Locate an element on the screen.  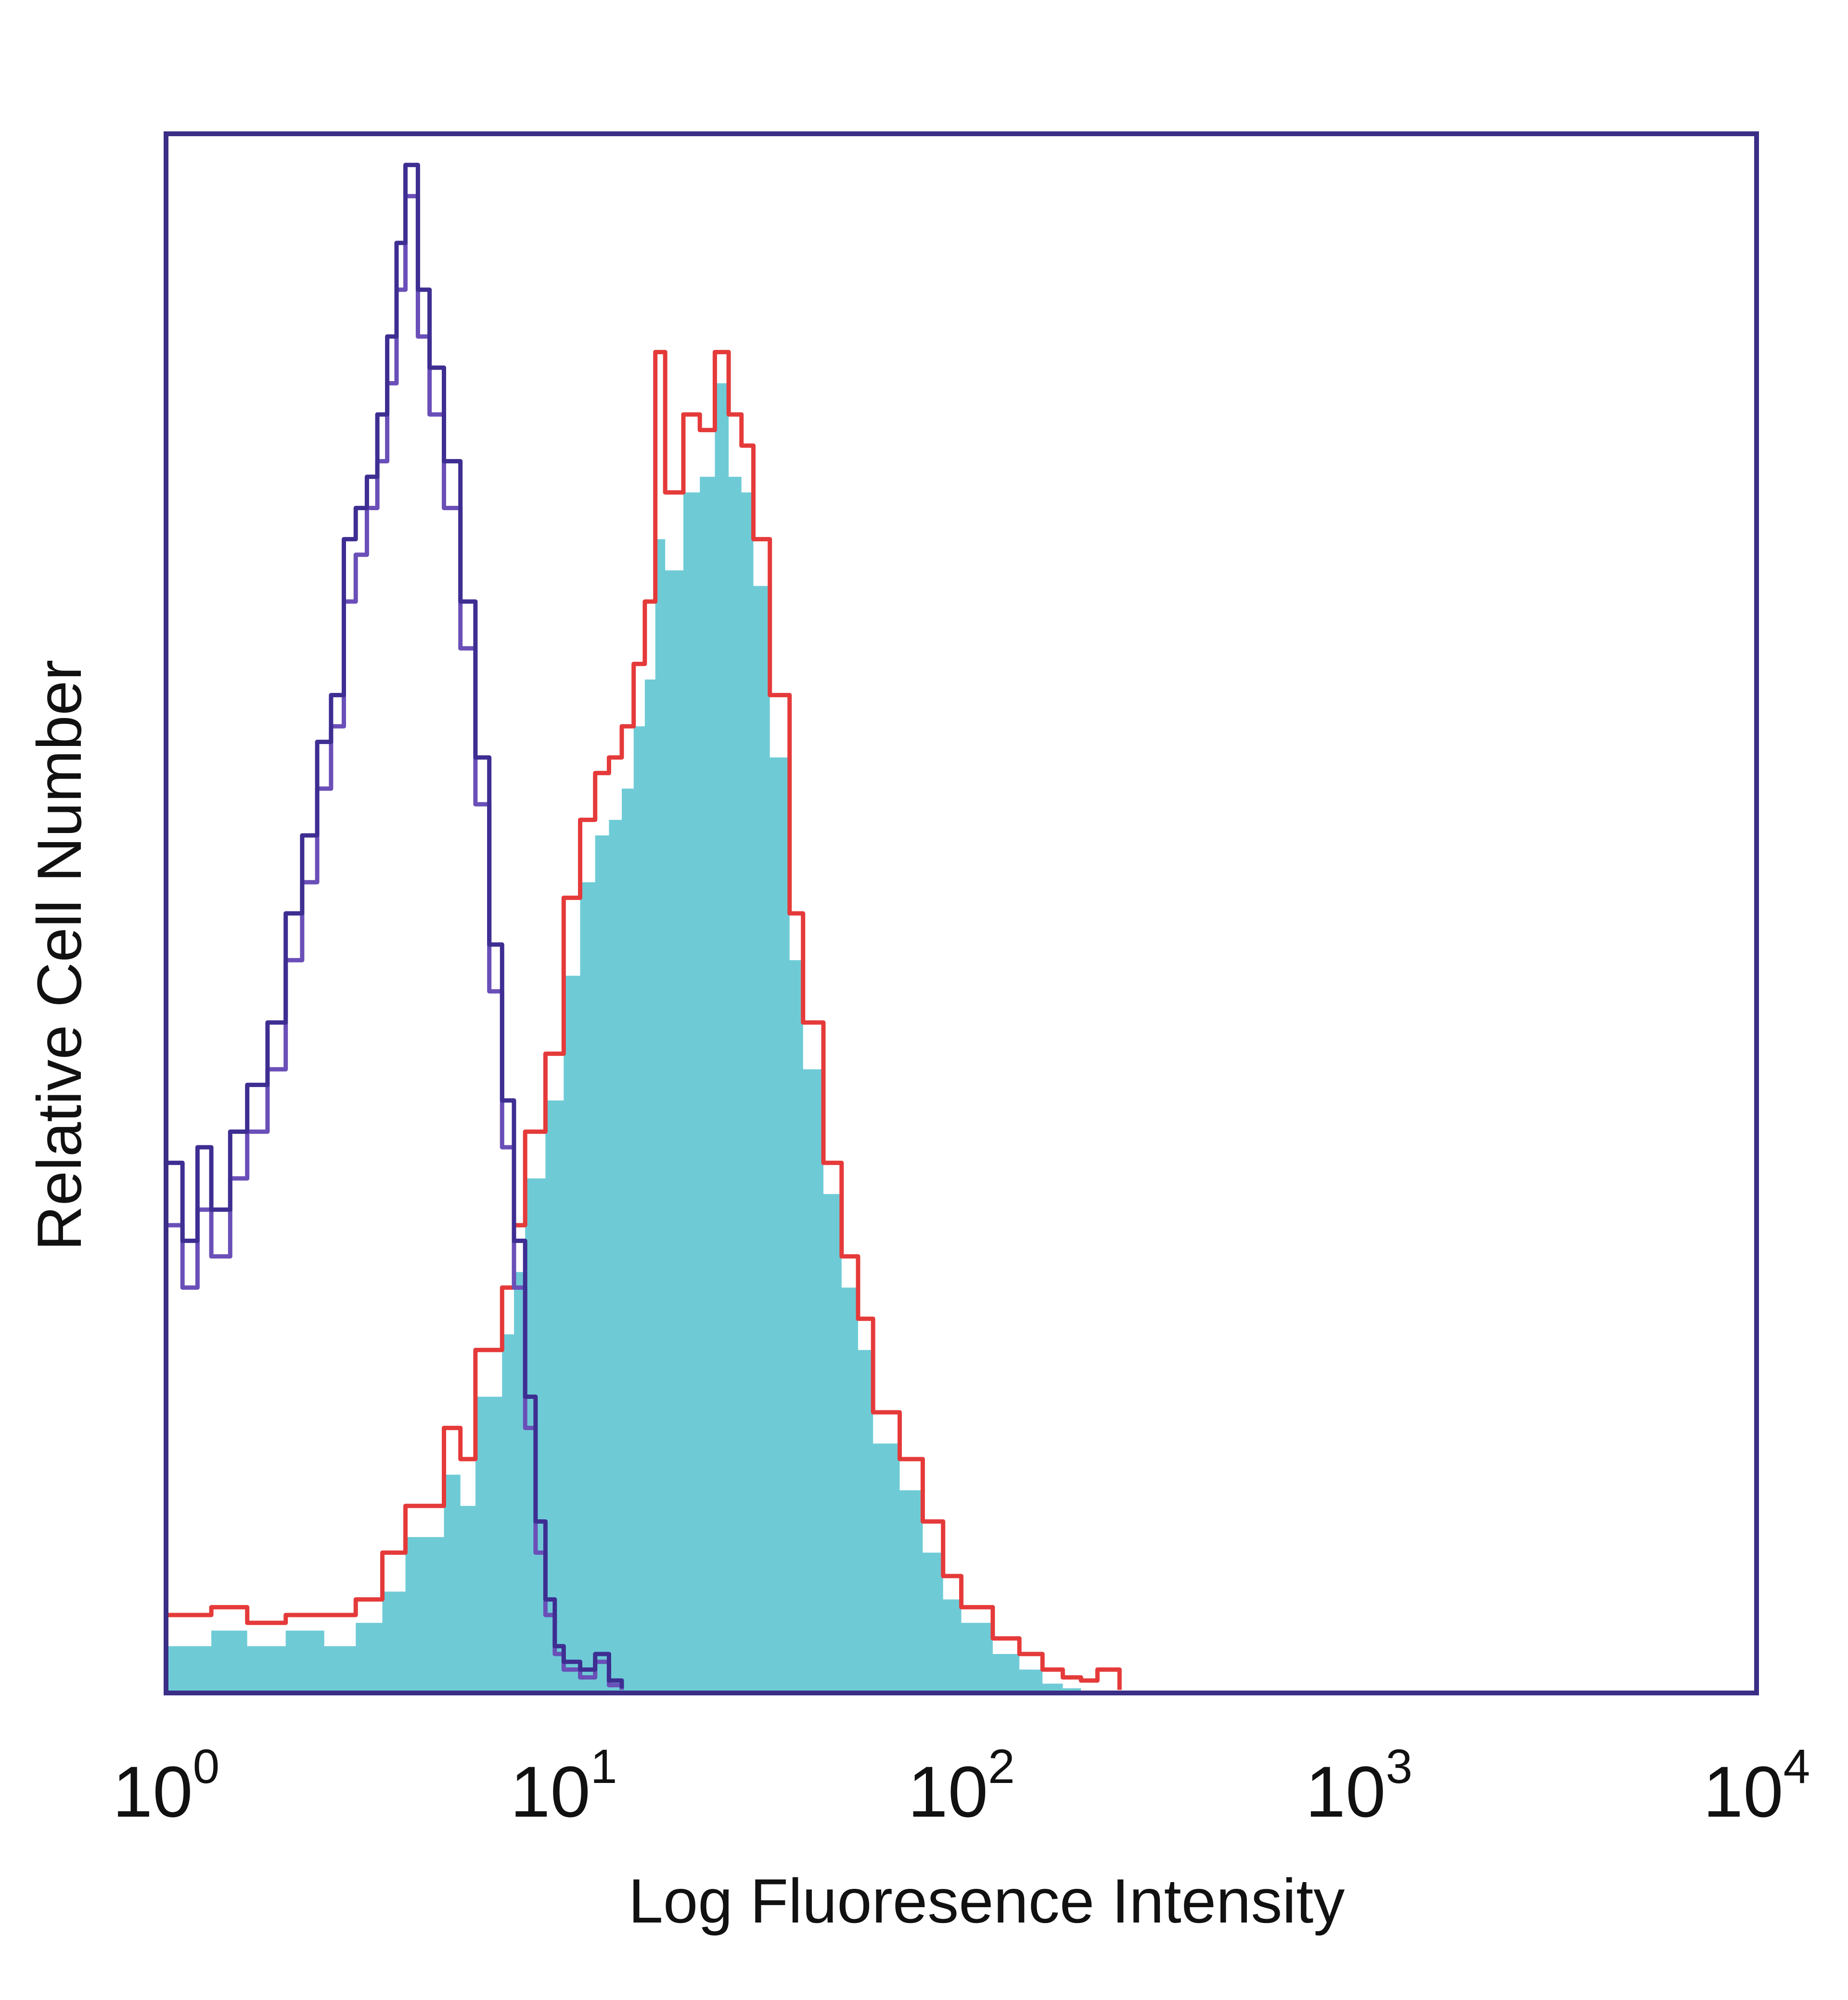
x-tick-exponent: 0 is located at coordinates (206, 1767).